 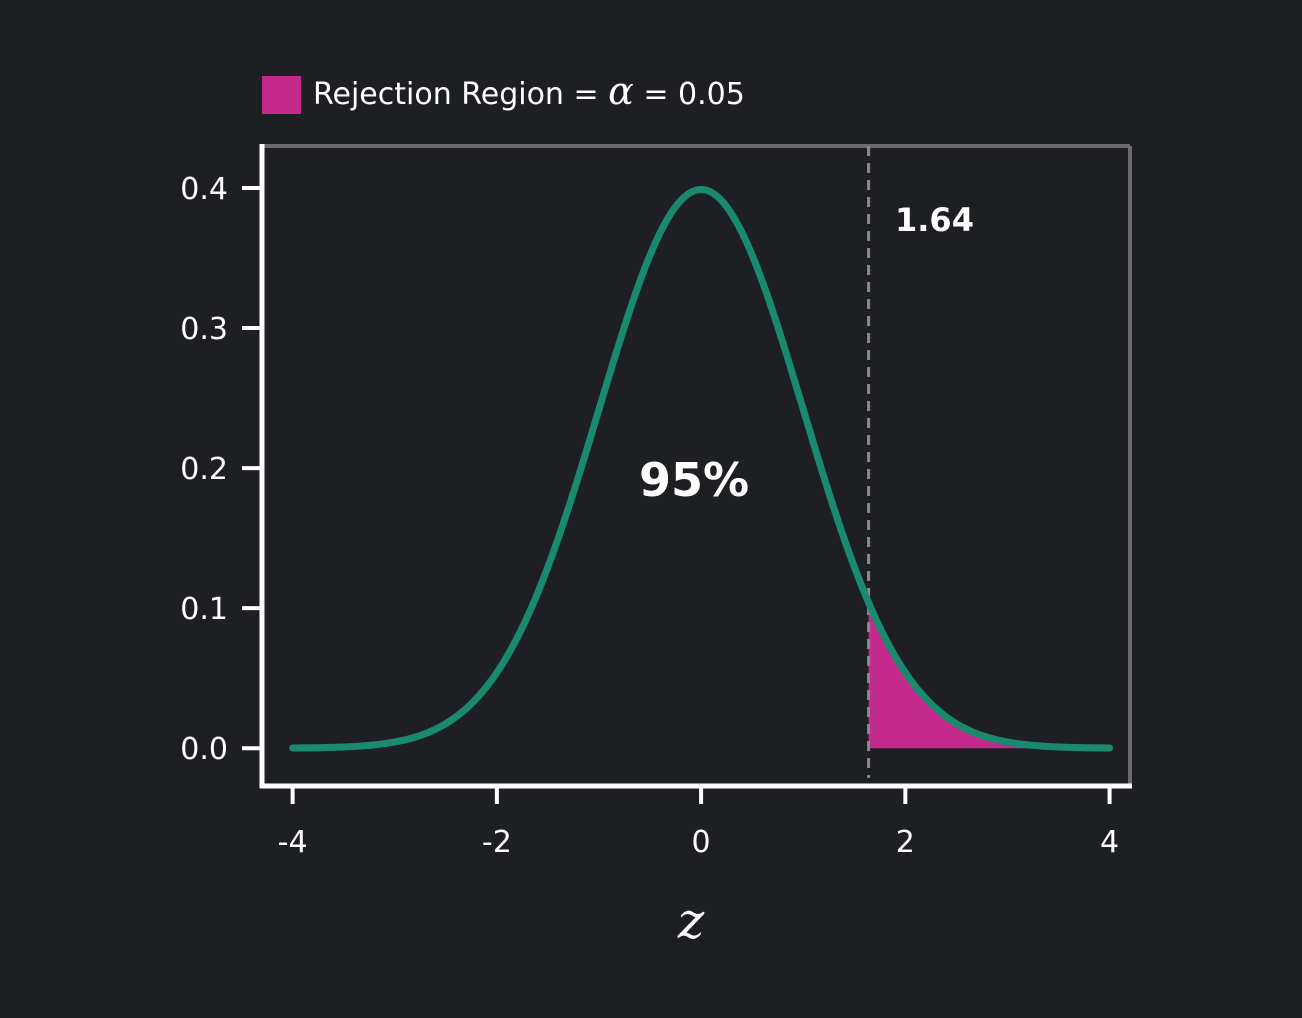 I want to click on legend-label-suffix: = 0.05, so click(x=689, y=94).